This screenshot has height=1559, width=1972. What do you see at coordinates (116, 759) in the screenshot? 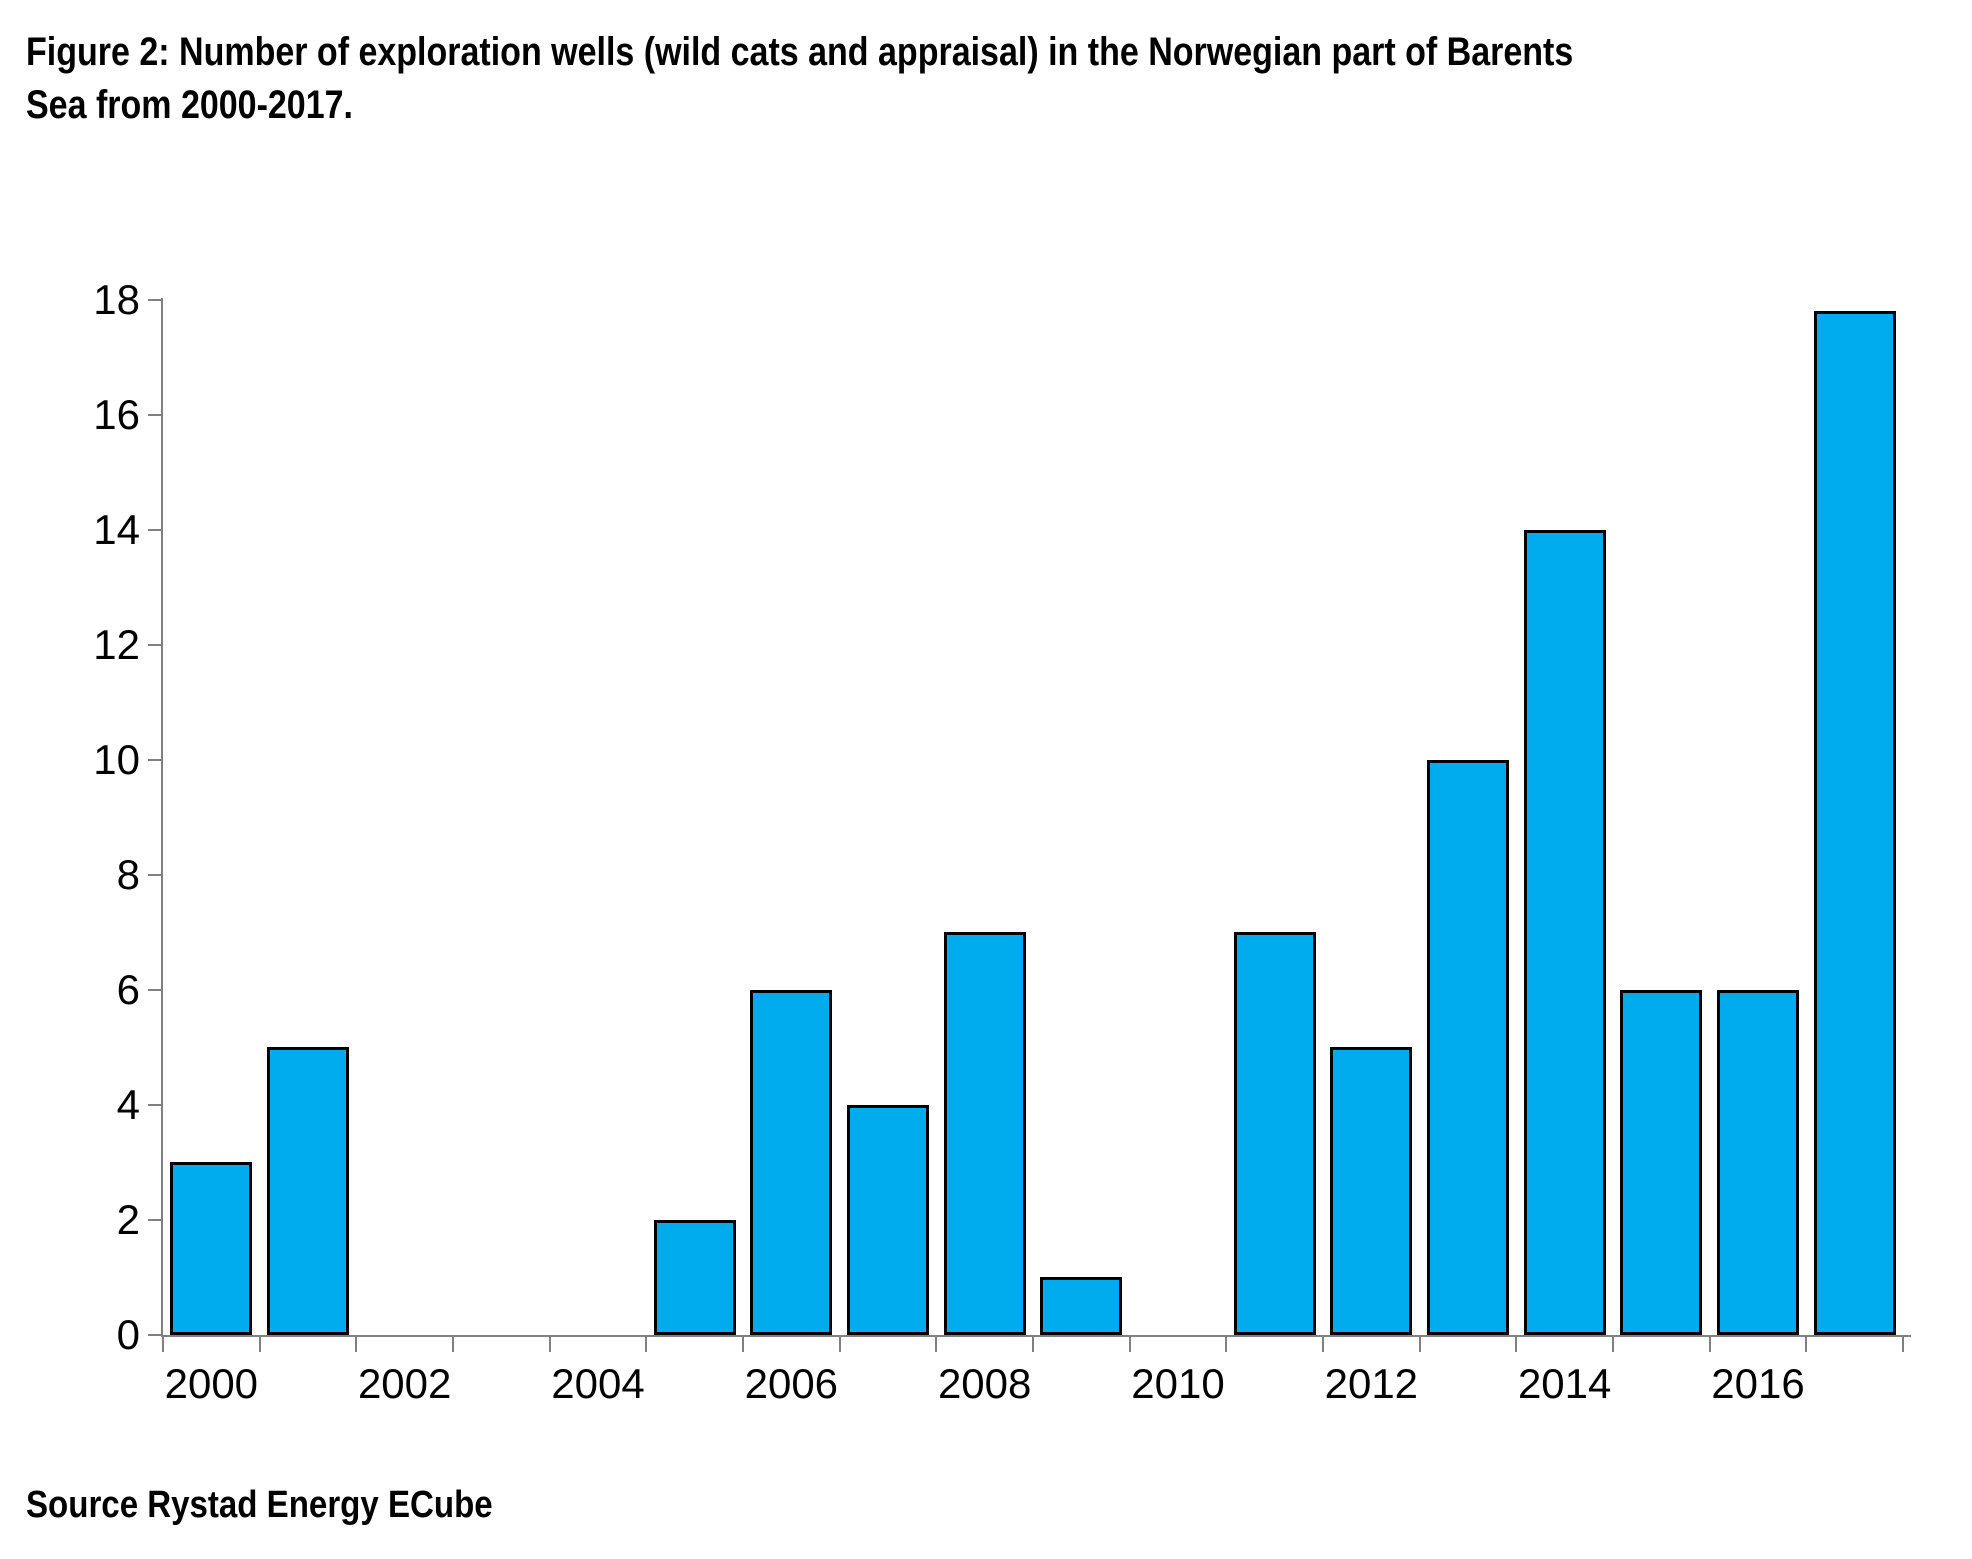
I see `y-axis-label: 10` at bounding box center [116, 759].